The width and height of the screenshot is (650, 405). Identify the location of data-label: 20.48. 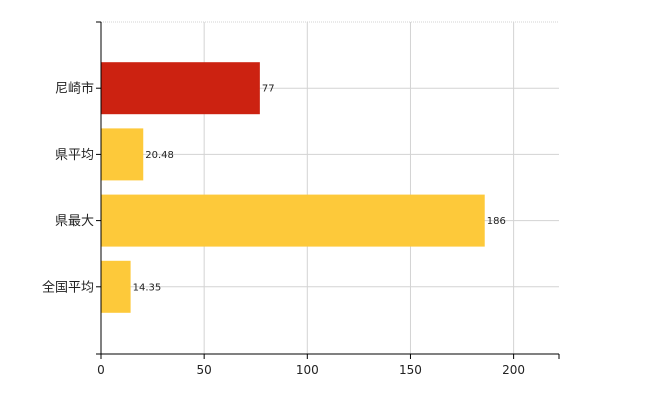
(159, 155).